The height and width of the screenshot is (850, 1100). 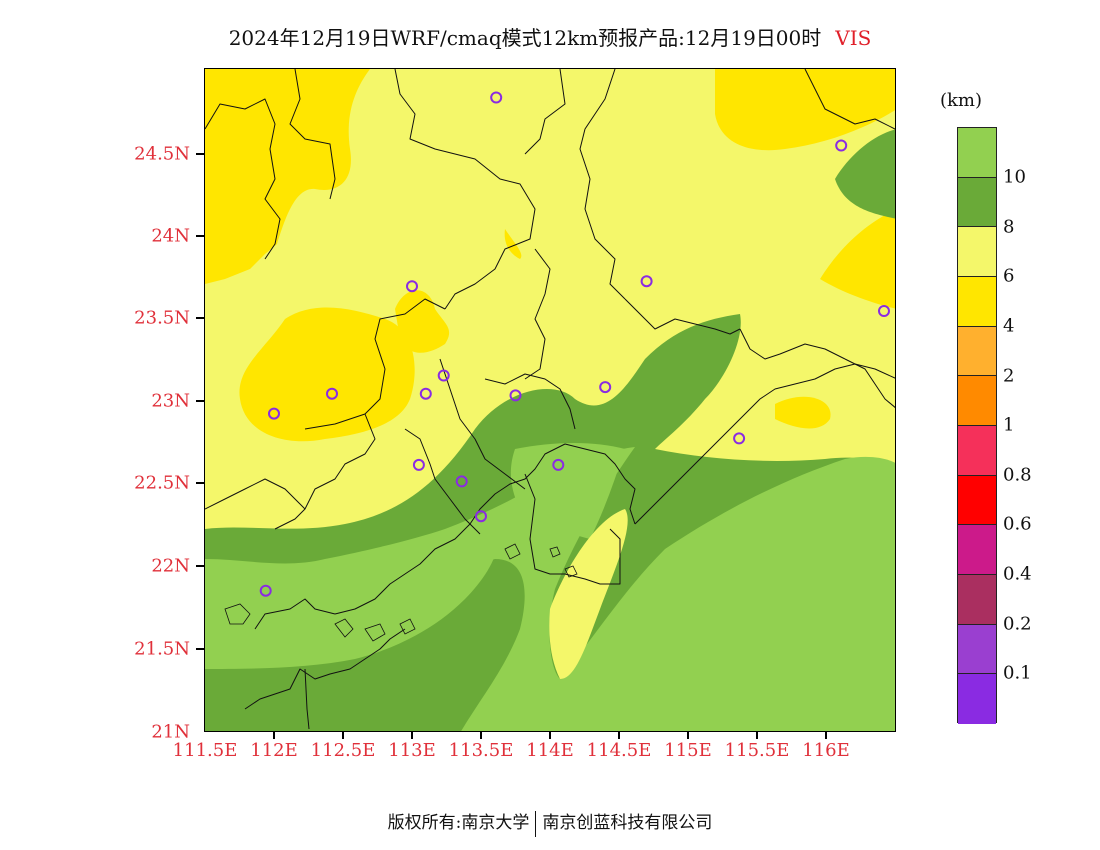 What do you see at coordinates (401, 592) in the screenshot?
I see `coastal-islands` at bounding box center [401, 592].